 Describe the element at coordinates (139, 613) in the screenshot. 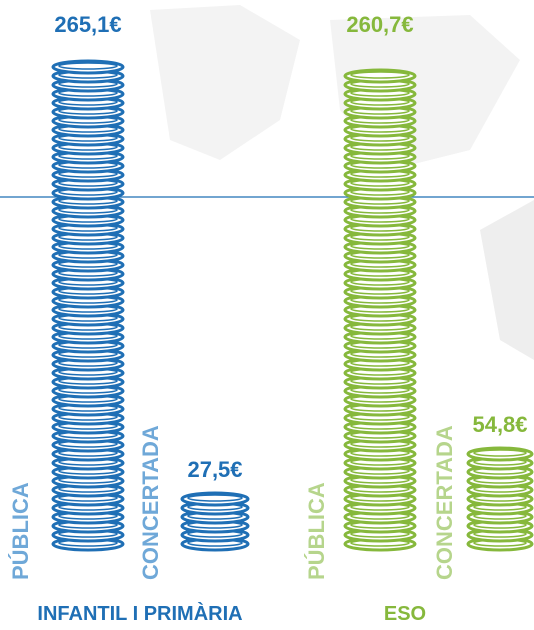

I see `group-label: INFANTIL I PRIMÀRIA` at that location.